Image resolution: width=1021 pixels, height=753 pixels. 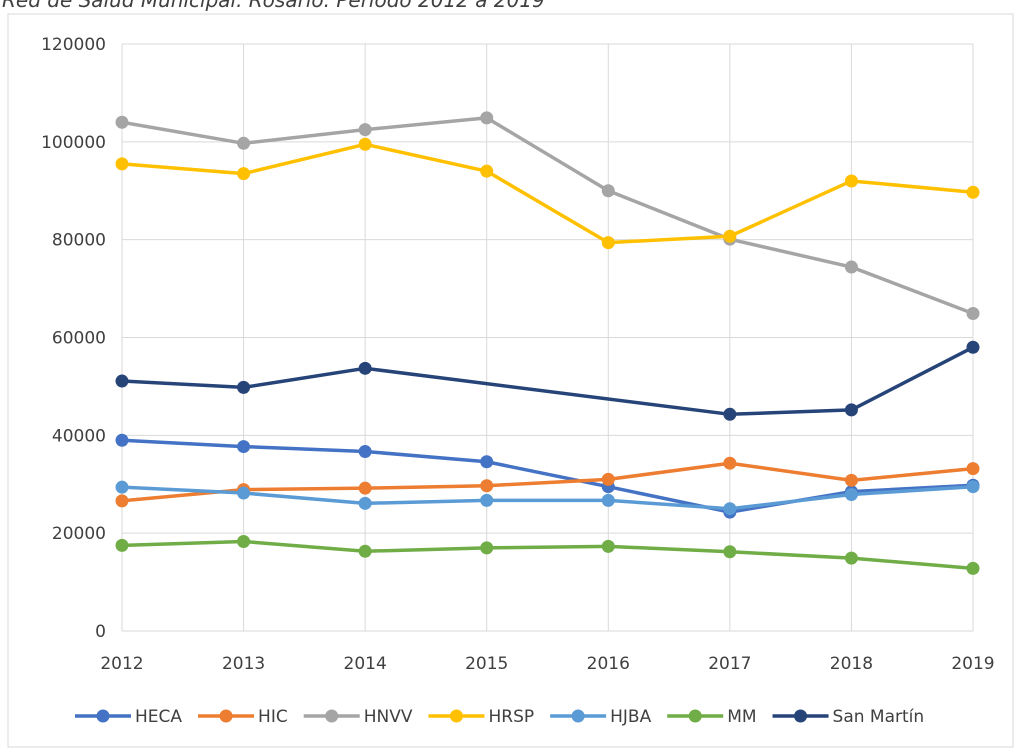 What do you see at coordinates (365, 664) in the screenshot?
I see `x-tick-label: 2014` at bounding box center [365, 664].